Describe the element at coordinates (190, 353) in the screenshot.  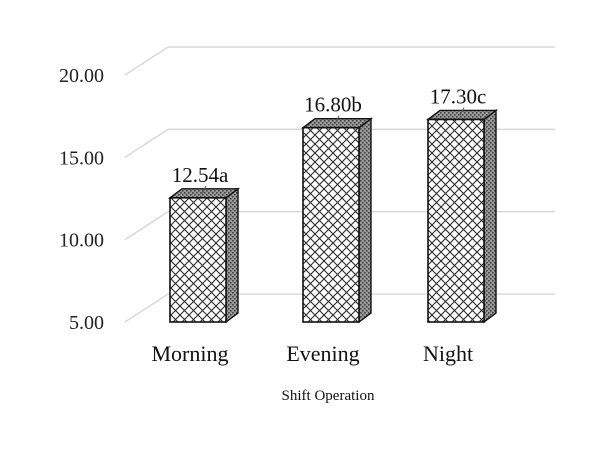
I see `x-category-label: Morning` at that location.